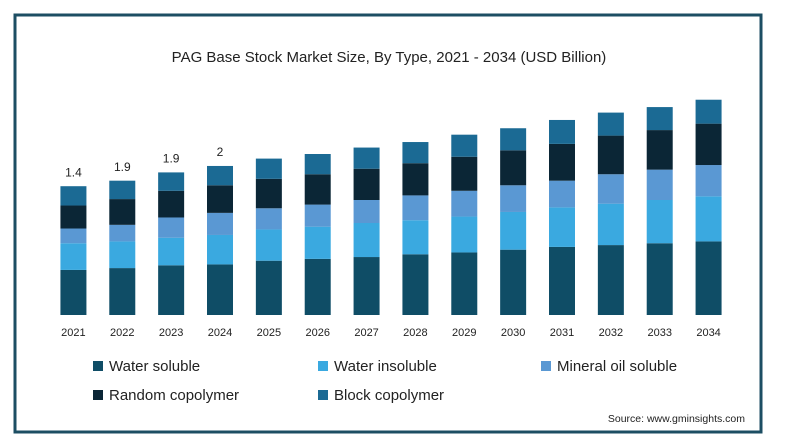  Describe the element at coordinates (220, 152) in the screenshot. I see `total-label: 2` at that location.